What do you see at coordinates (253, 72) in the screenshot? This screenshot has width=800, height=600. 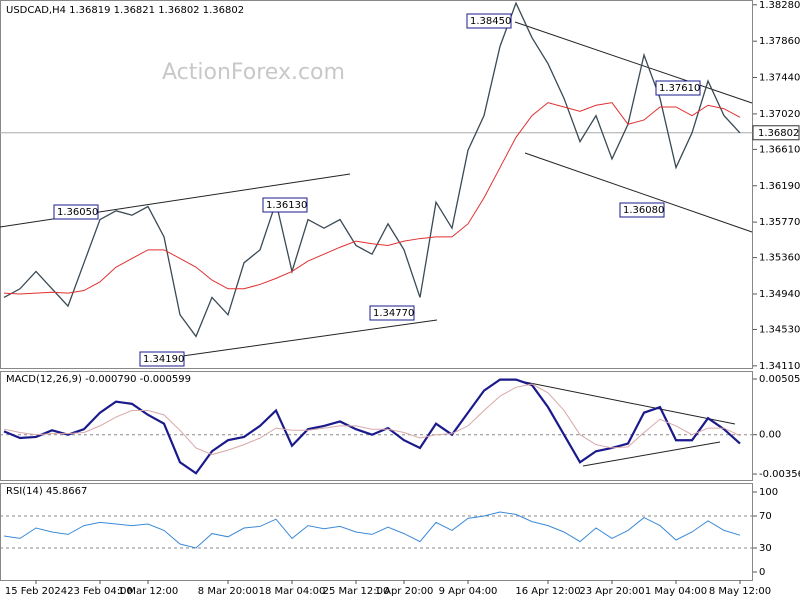 I see `watermark: ActionForex.com` at bounding box center [253, 72].